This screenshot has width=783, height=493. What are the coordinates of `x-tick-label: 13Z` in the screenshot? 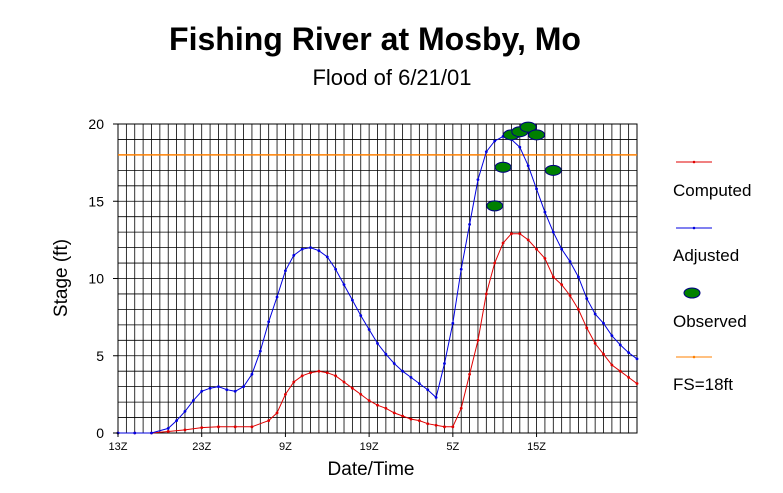 It's located at (118, 447).